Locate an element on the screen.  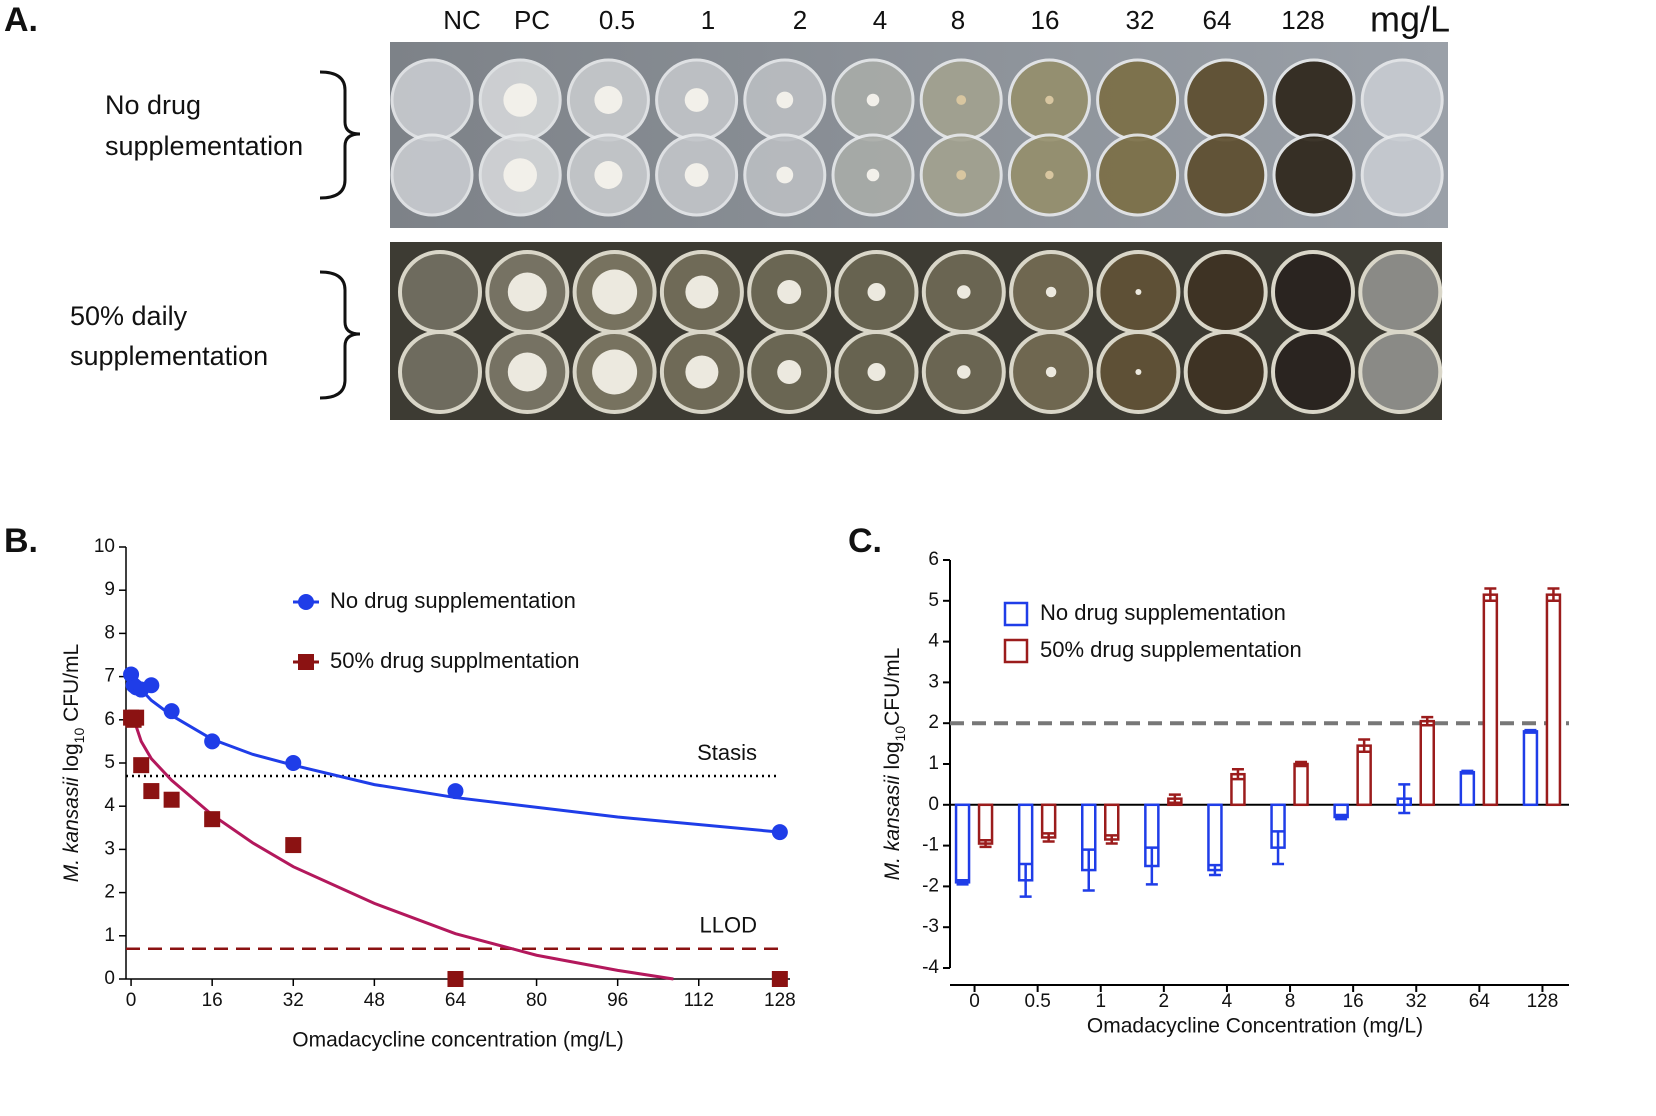
x-axis-label: Omadacycline concentration (mg/L) is located at coordinates (457, 1040).